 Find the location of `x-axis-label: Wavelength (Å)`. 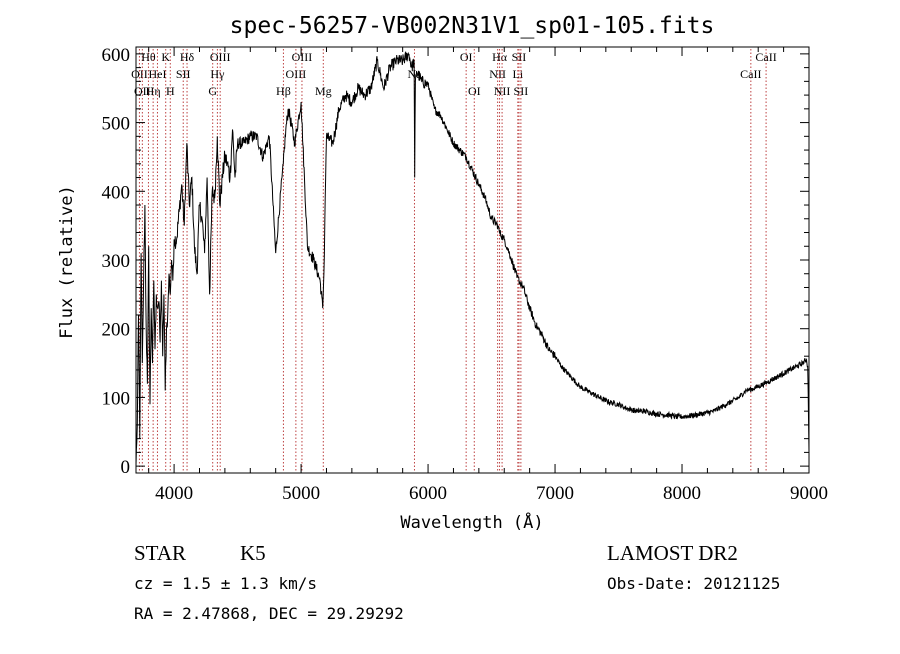

x-axis-label: Wavelength (Å) is located at coordinates (471, 522).